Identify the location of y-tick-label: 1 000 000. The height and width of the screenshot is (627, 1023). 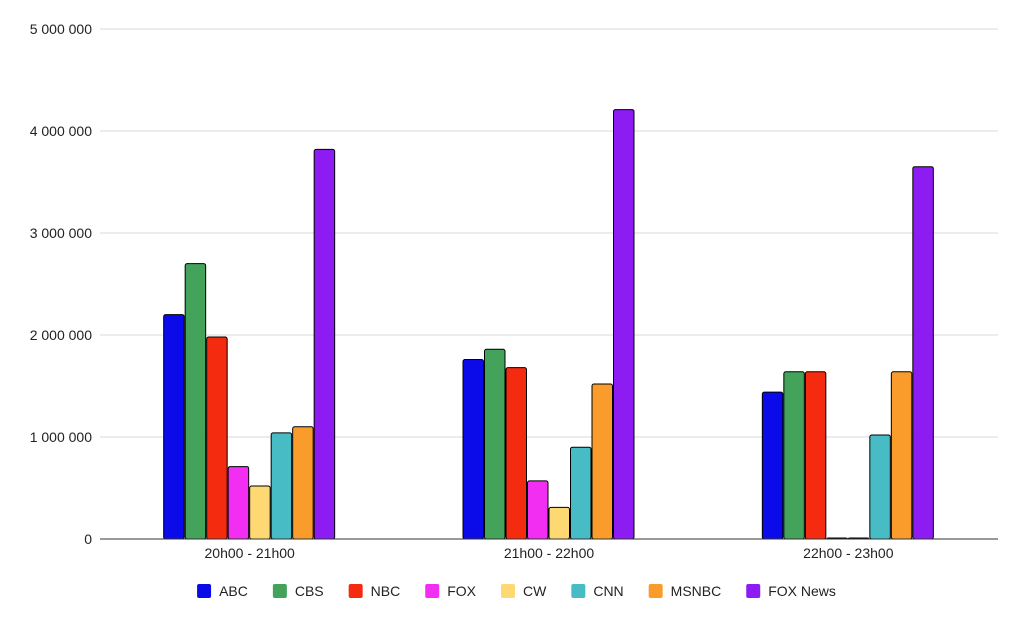
(61, 437).